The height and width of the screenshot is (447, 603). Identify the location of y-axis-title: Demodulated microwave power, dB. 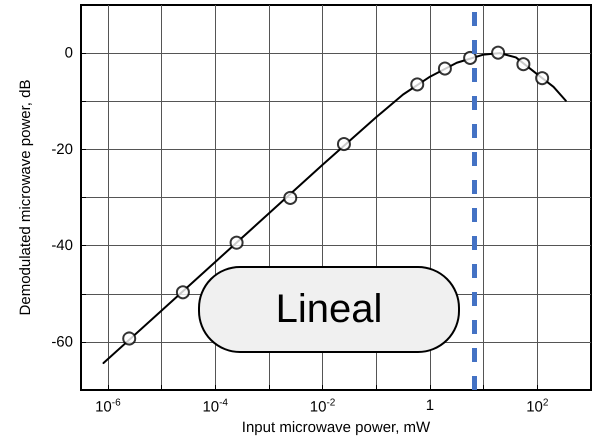
(25, 198).